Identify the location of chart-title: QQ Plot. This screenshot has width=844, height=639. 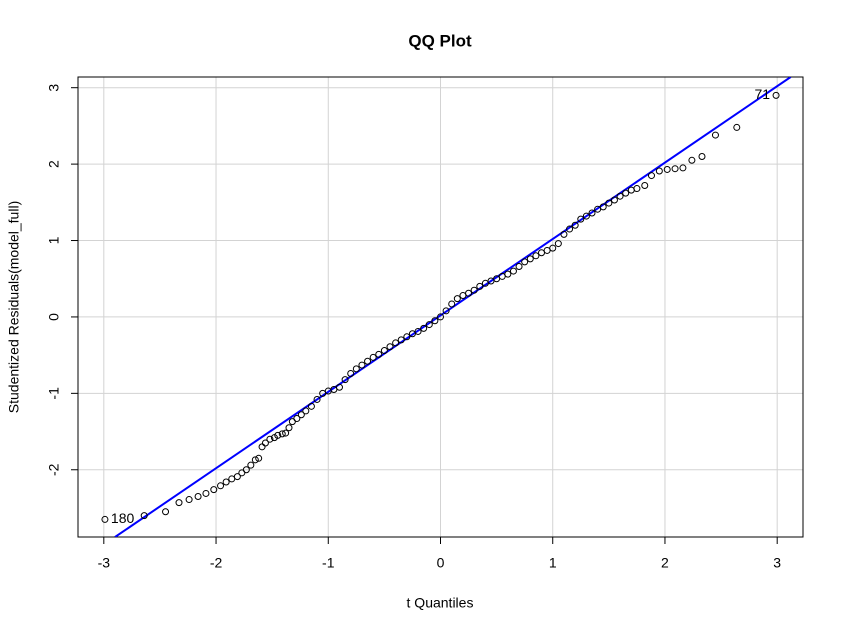
(440, 40).